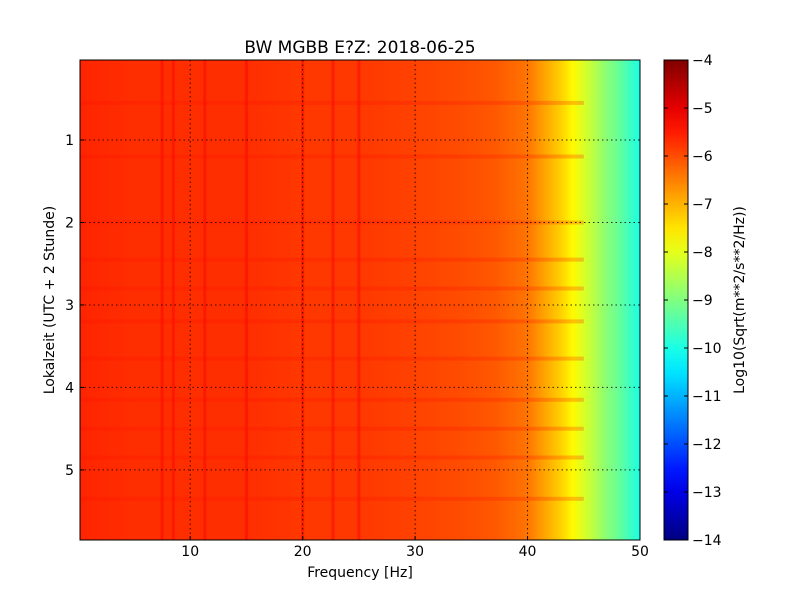  Describe the element at coordinates (702, 61) in the screenshot. I see `colorbar-tick-label: −4` at that location.